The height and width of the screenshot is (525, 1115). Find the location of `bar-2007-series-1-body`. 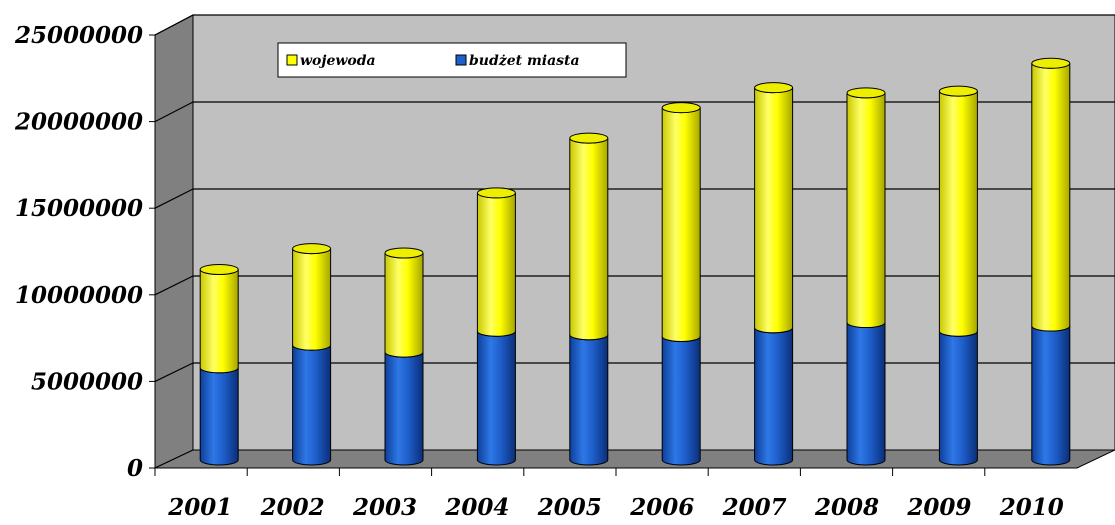

bar-2007-series-1-body is located at coordinates (774, 210).